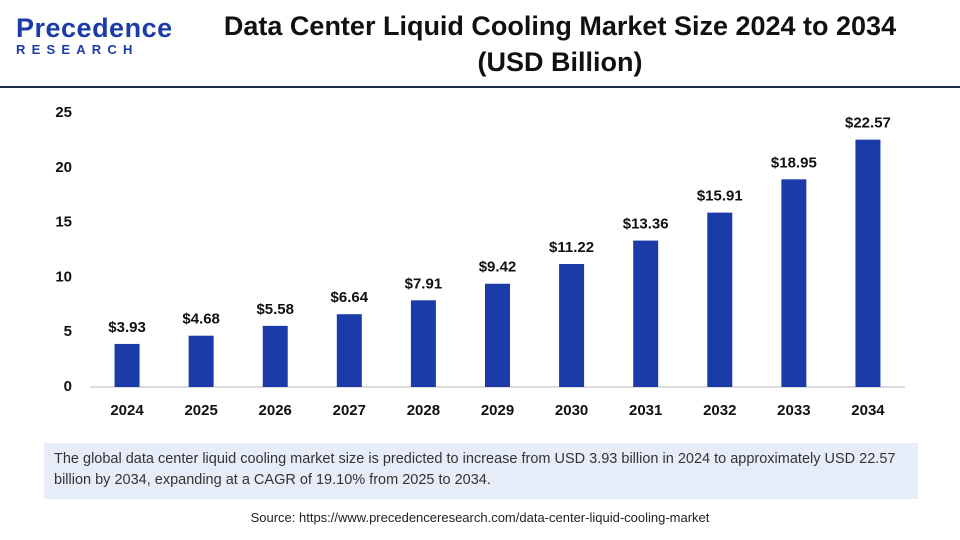 This screenshot has height=540, width=960. Describe the element at coordinates (571, 410) in the screenshot. I see `x-tick-label: 2030` at that location.